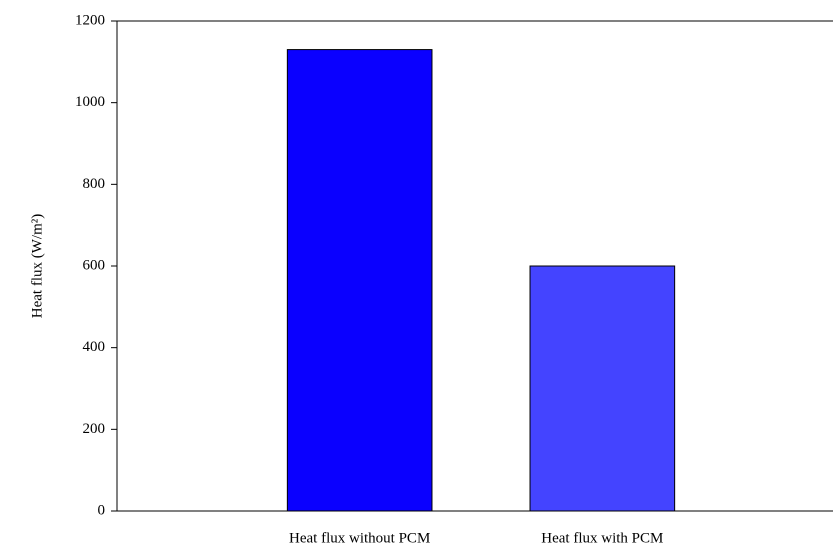  I want to click on x-tick-label: Heat flux with PCM, so click(602, 538).